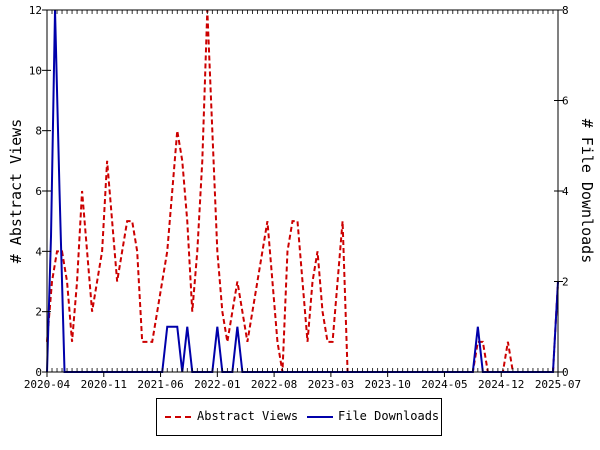 This screenshot has height=450, width=600. Describe the element at coordinates (274, 384) in the screenshot. I see `x-tick-label: 2022-08` at that location.